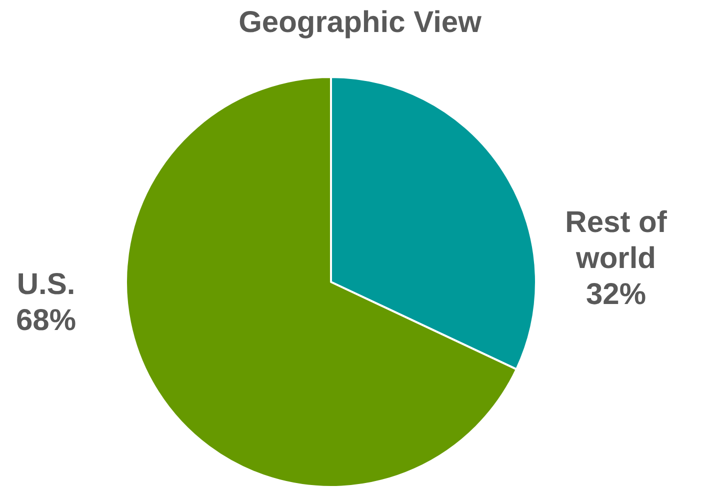 This screenshot has width=715, height=489. I want to click on data-label: 32%, so click(616, 294).